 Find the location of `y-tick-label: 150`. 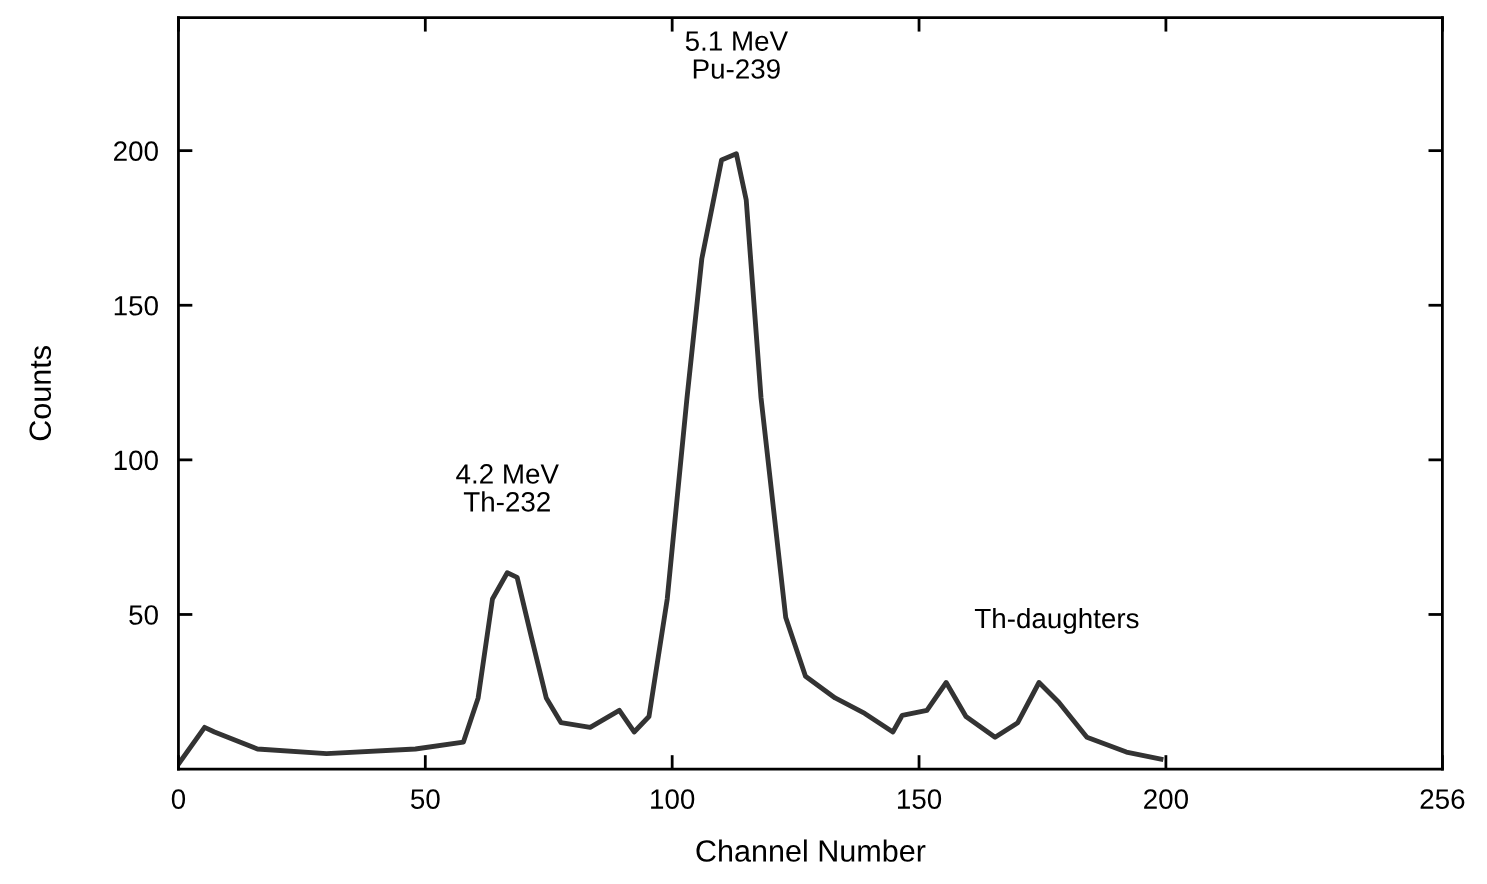

y-tick-label: 150 is located at coordinates (136, 305).